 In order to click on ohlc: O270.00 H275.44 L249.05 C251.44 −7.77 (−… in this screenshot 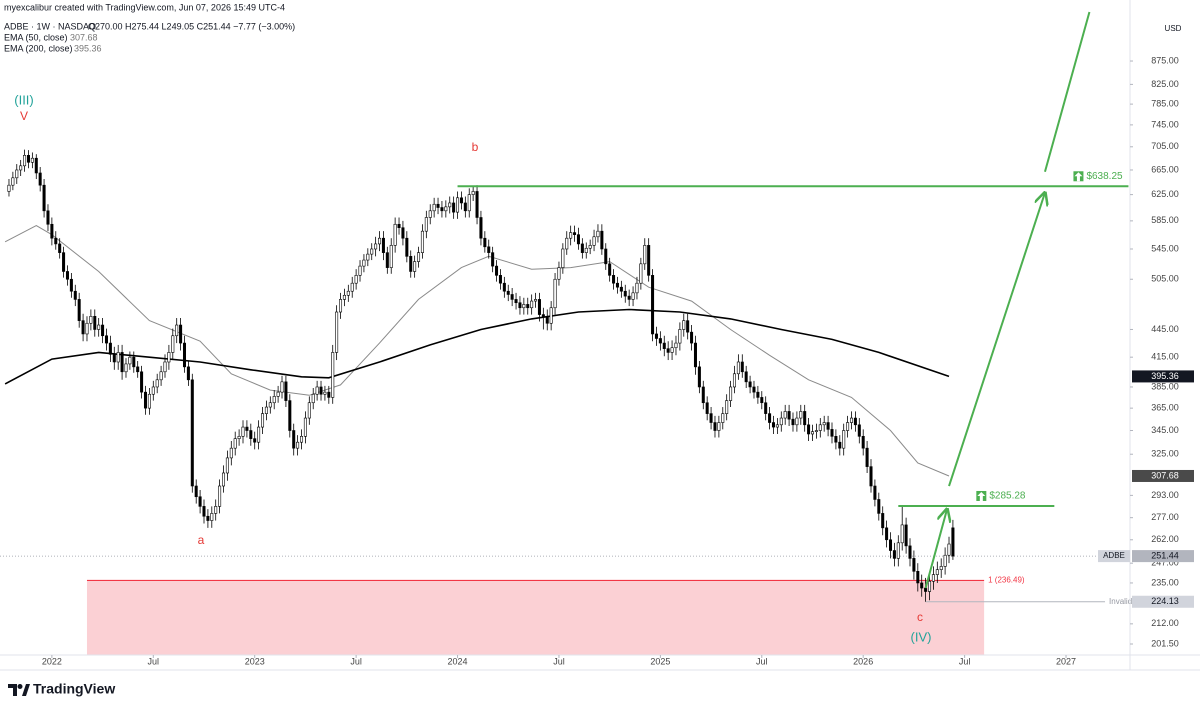, I will do `click(191, 26)`.